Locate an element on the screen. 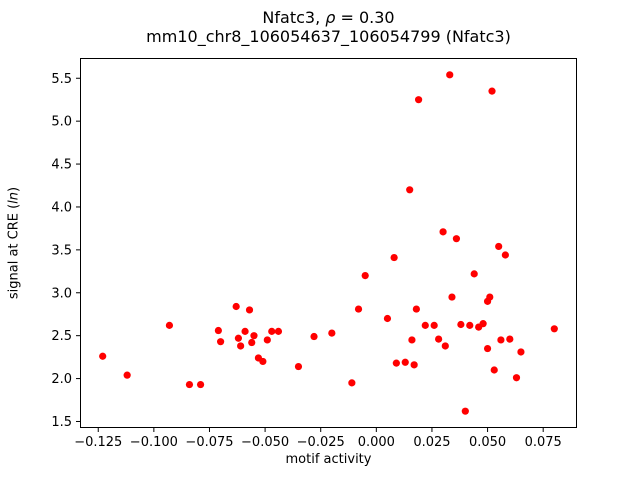  x-tick-label: −0.075 is located at coordinates (209, 442).